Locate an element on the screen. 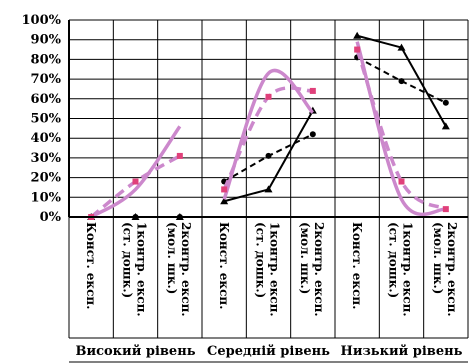 The height and width of the screenshot is (363, 476). y-tick-label: 90% is located at coordinates (46, 40).